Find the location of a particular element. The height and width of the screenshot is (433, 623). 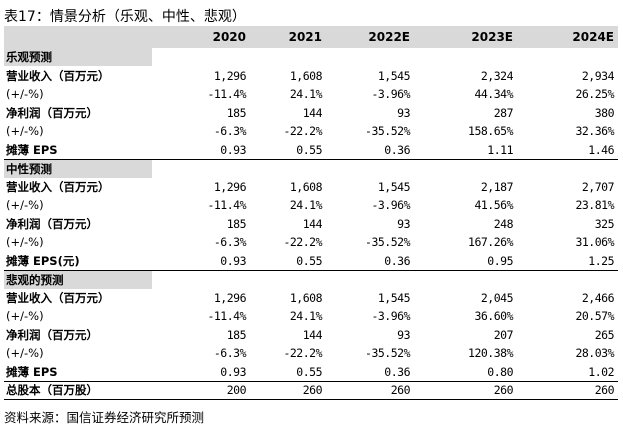

table-row: 净利润（百万元） 185 144 93 248 325 is located at coordinates (311, 224).